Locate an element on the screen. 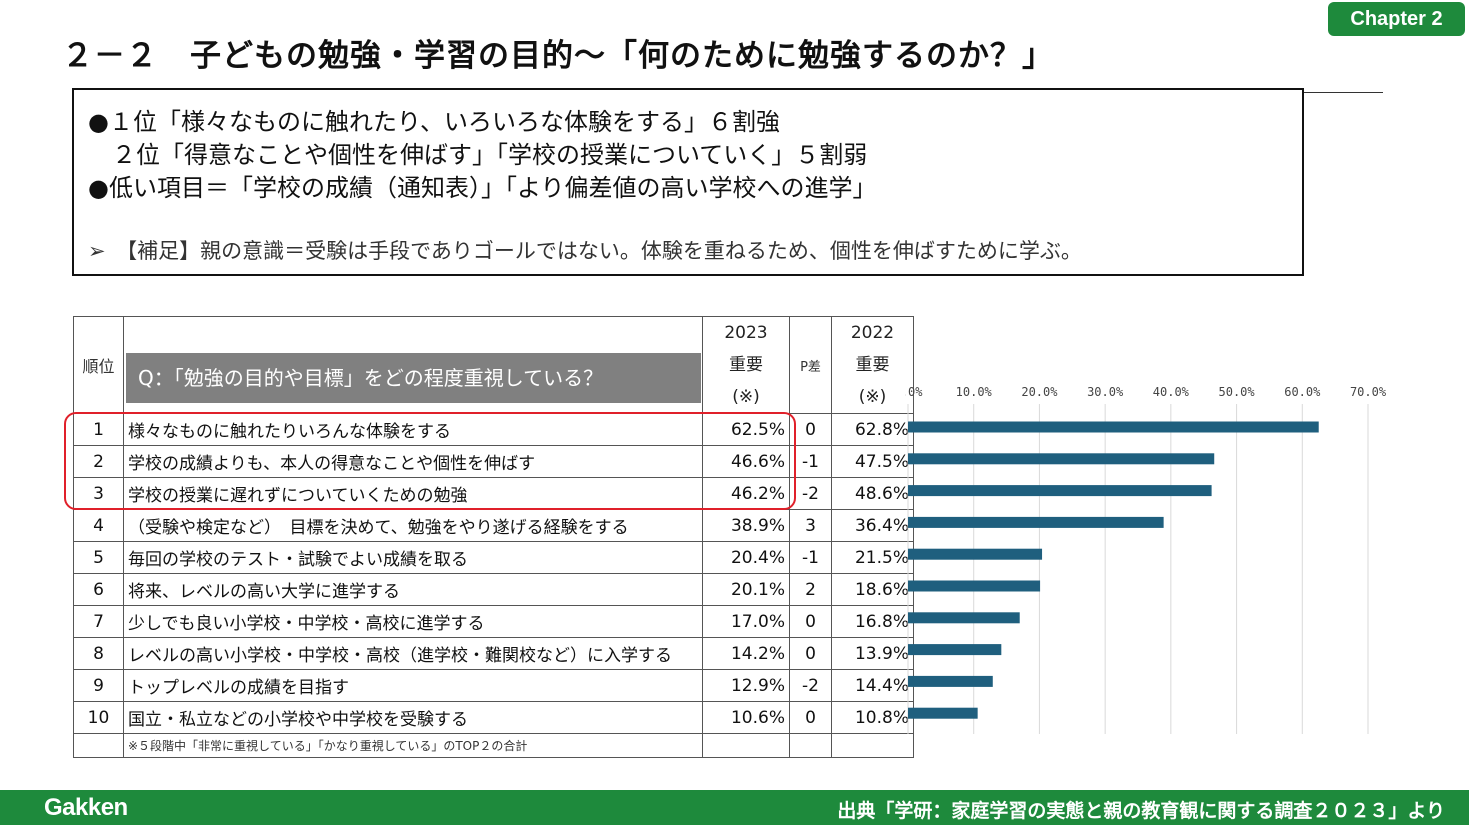  item-cell: 学校の成績よりも、本人の得意なことや個性を伸ばす is located at coordinates (413, 461).